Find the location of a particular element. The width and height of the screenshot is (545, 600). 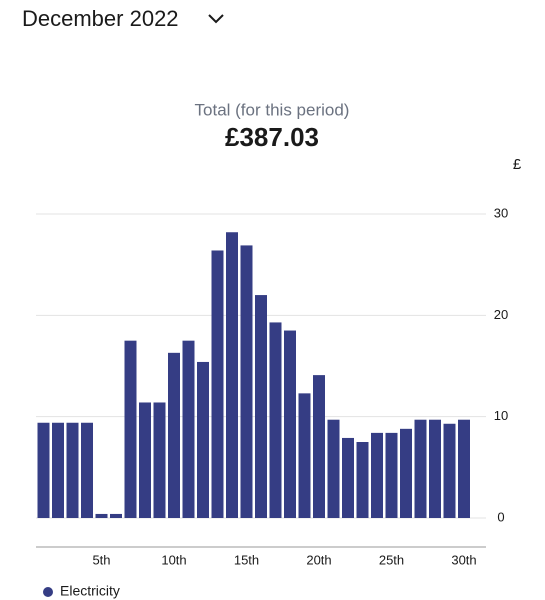

x-tick-label: 5th is located at coordinates (101, 559).